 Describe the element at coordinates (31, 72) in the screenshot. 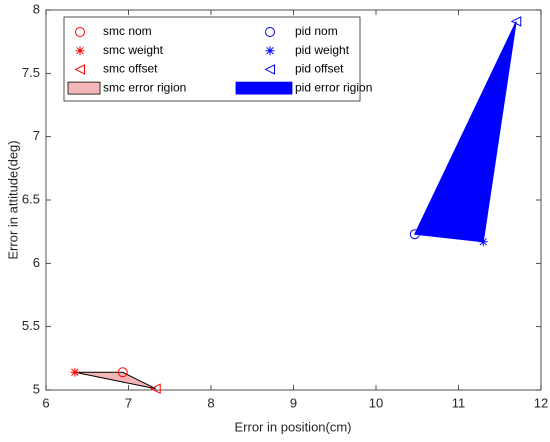

I see `y-tick-label: 7.5` at that location.